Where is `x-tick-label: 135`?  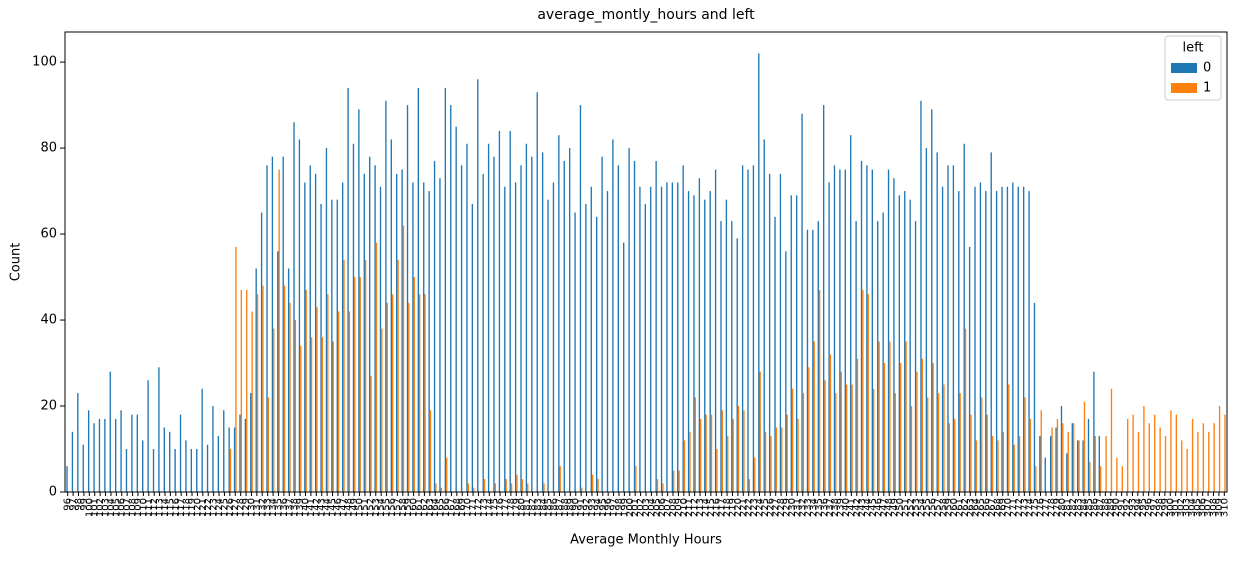
x-tick-label: 135 is located at coordinates (278, 507).